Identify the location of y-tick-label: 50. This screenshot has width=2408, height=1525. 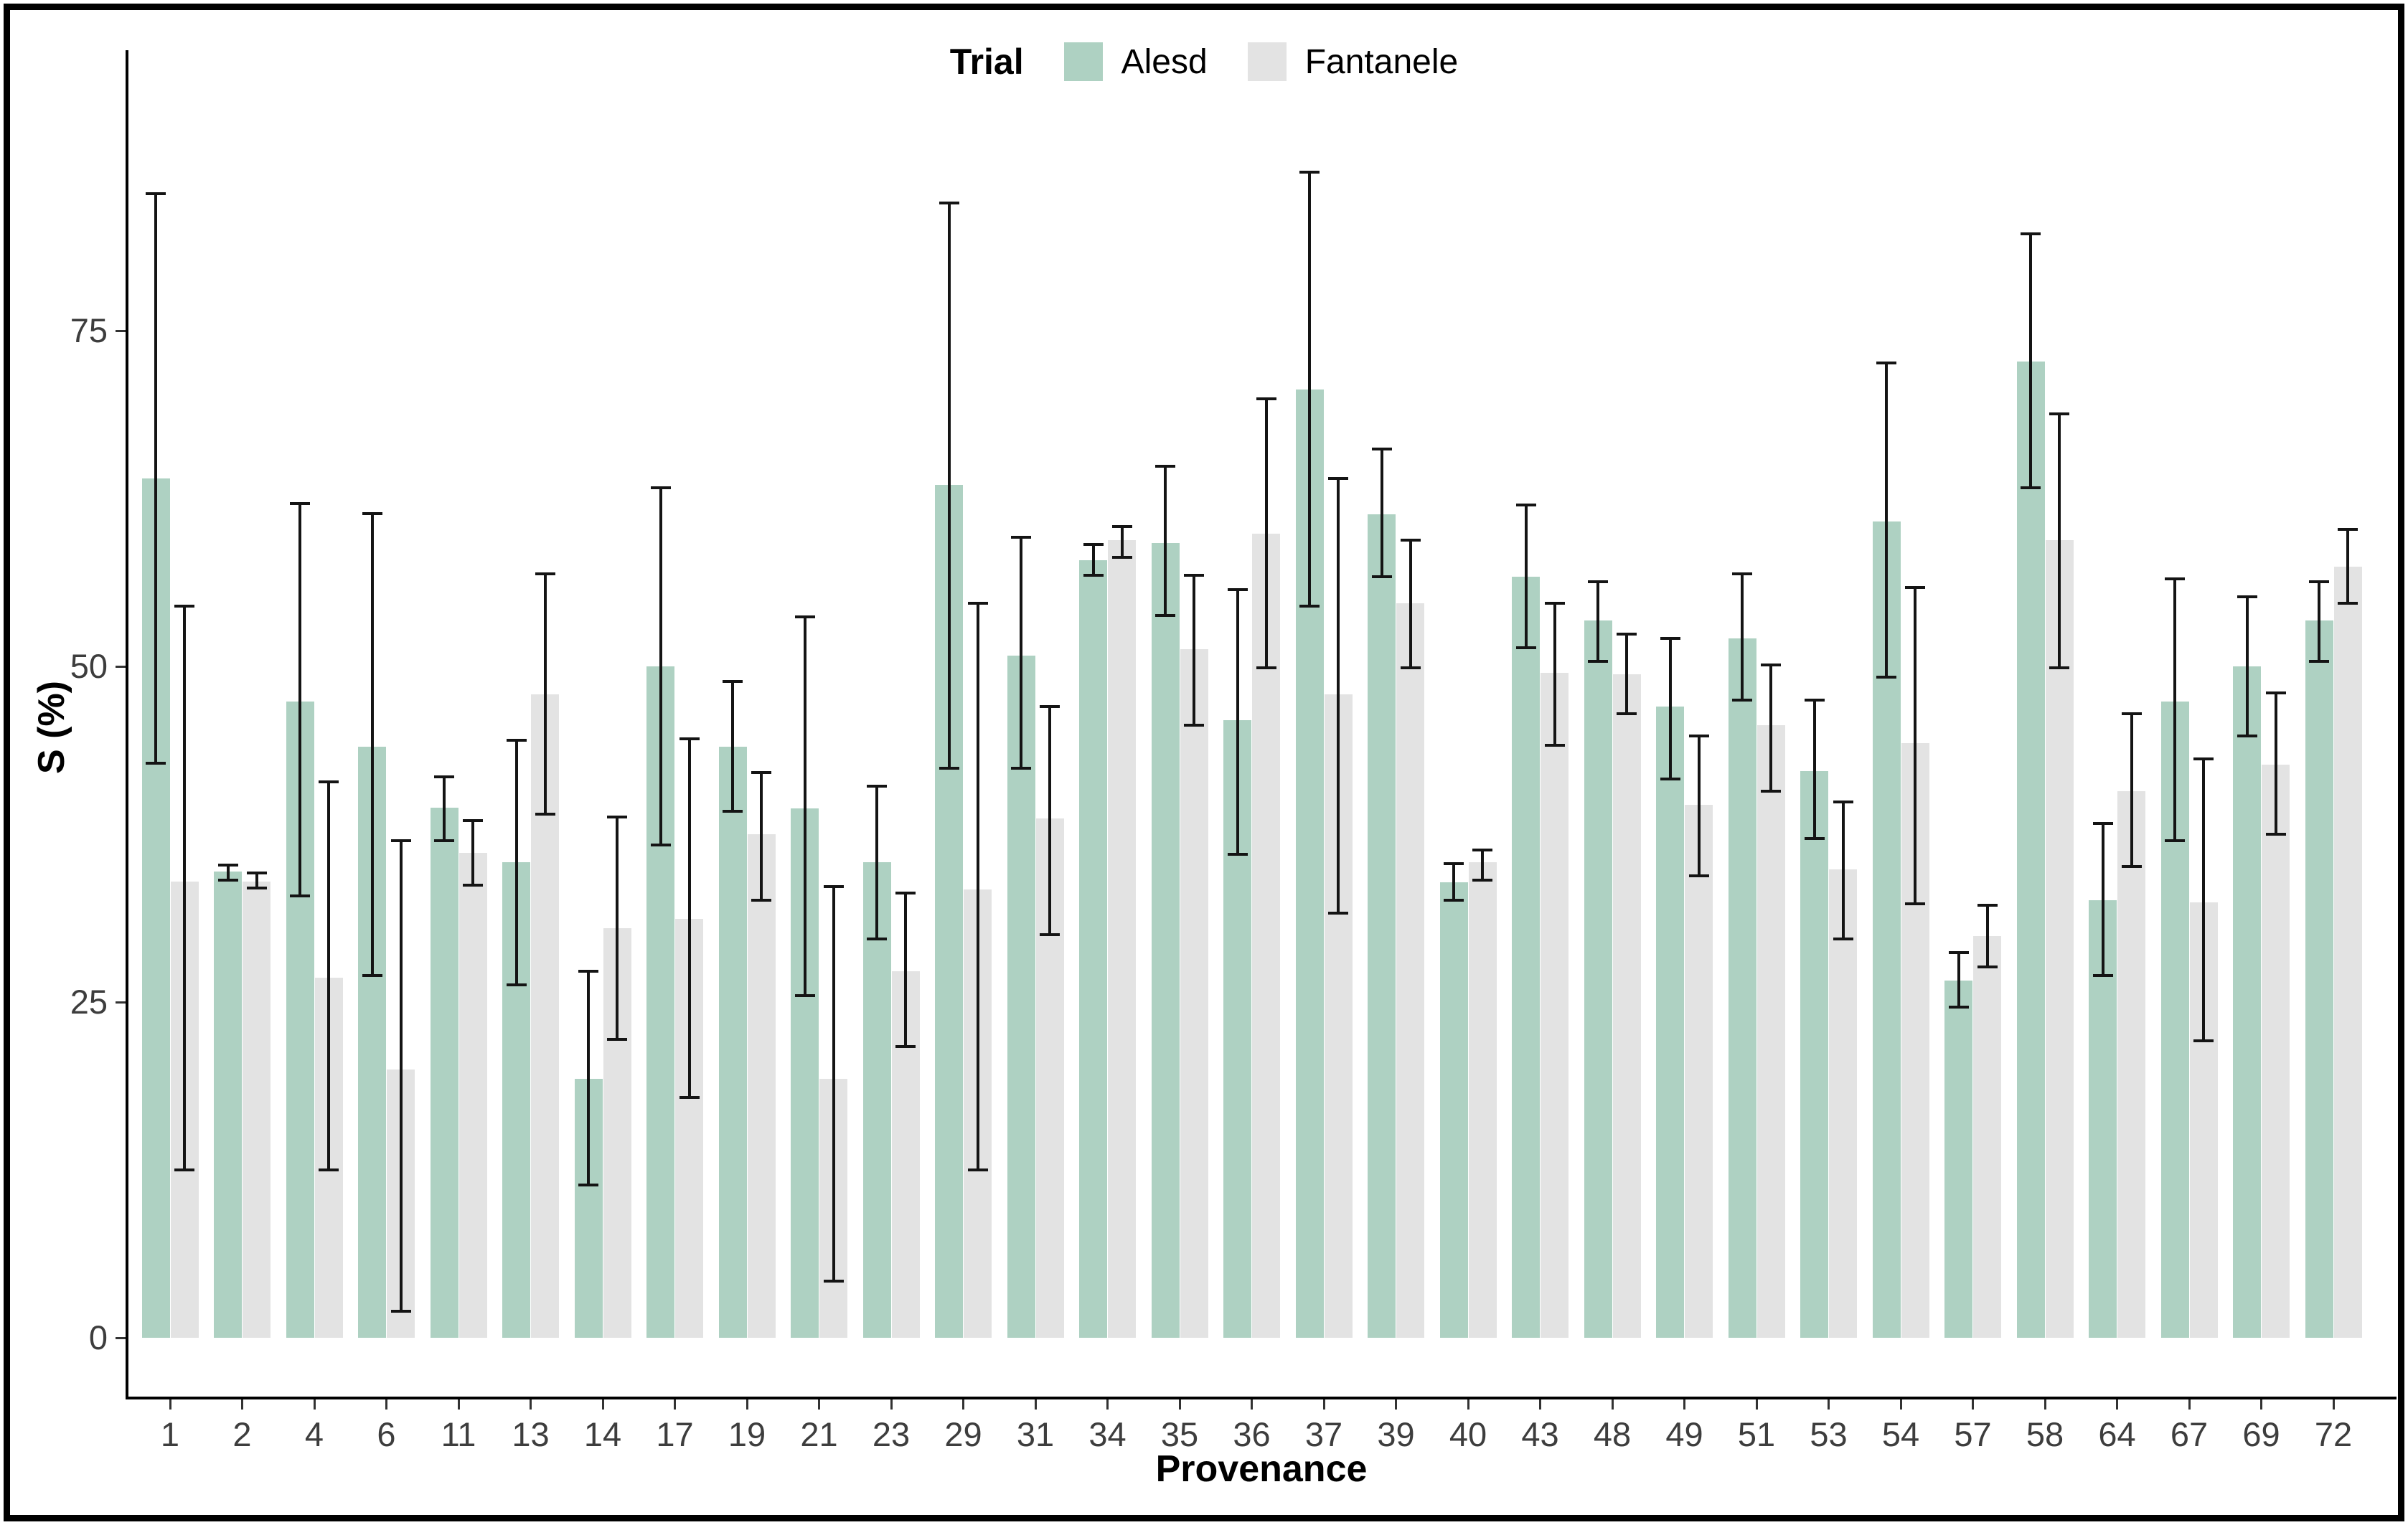
(89, 666).